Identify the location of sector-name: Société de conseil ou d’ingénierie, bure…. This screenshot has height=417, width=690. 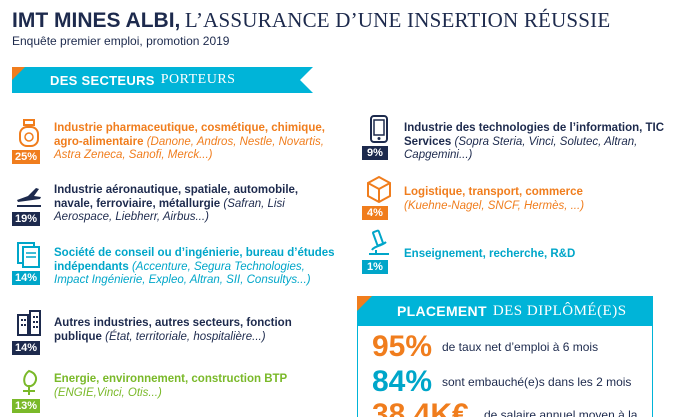
(194, 260).